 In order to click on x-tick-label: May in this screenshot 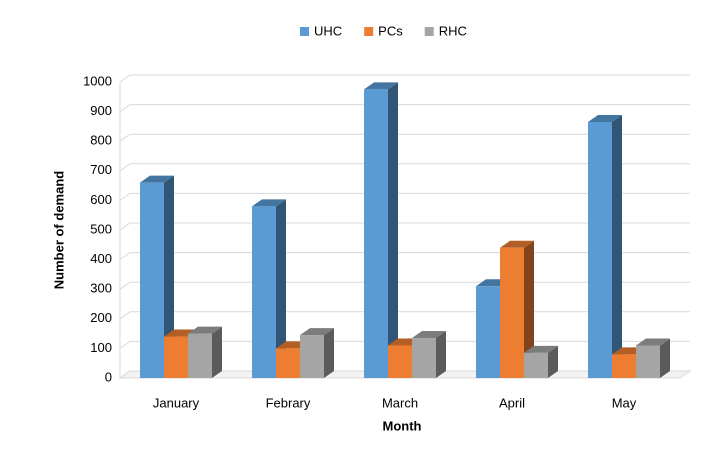, I will do `click(624, 402)`.